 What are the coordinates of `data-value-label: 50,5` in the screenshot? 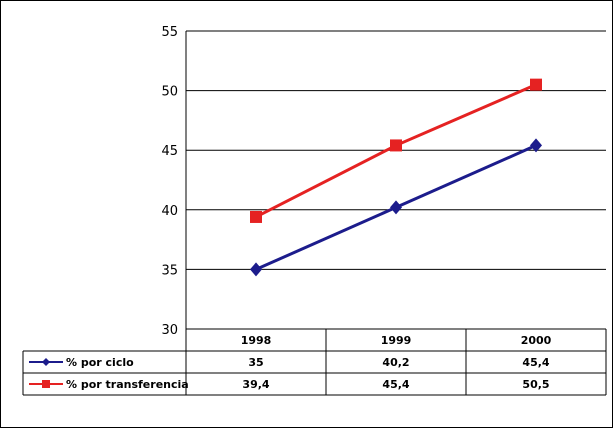 It's located at (535, 384).